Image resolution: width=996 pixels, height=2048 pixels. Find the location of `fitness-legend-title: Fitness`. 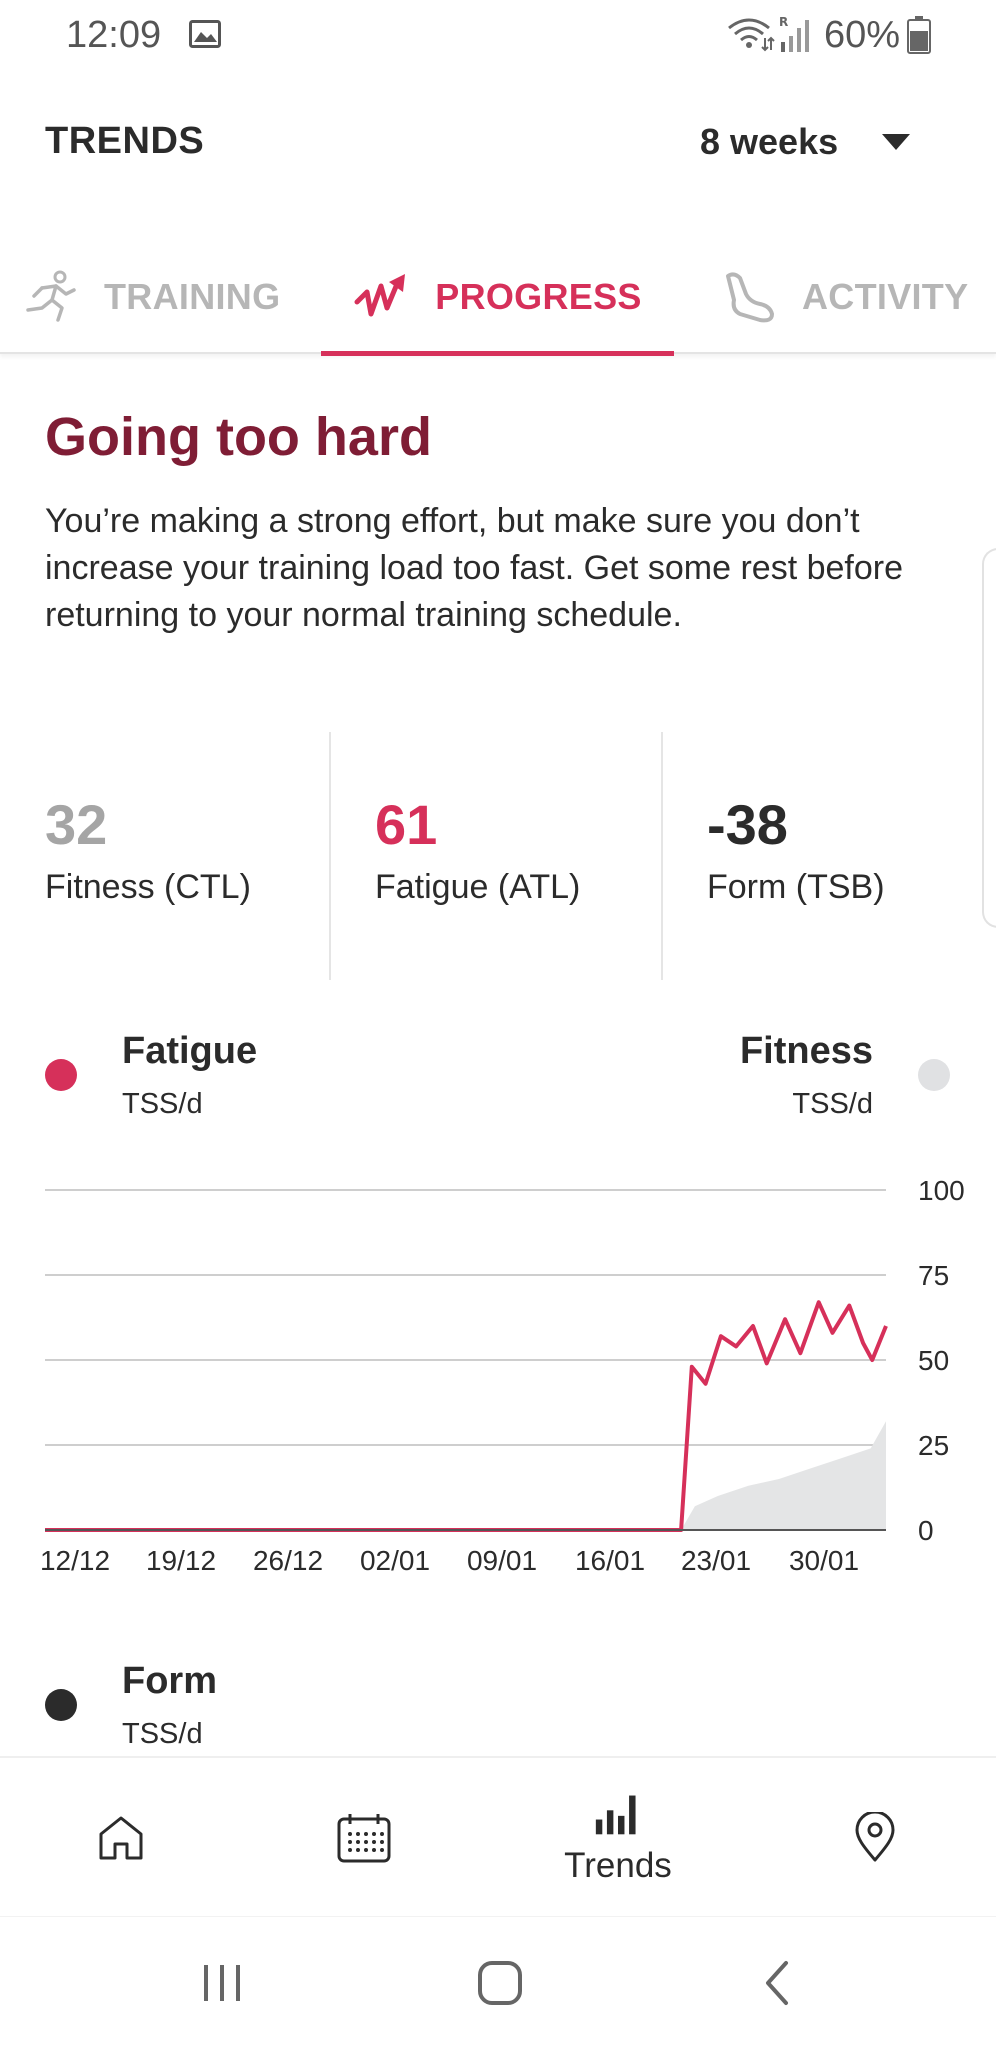

fitness-legend-title: Fitness is located at coordinates (806, 1051).